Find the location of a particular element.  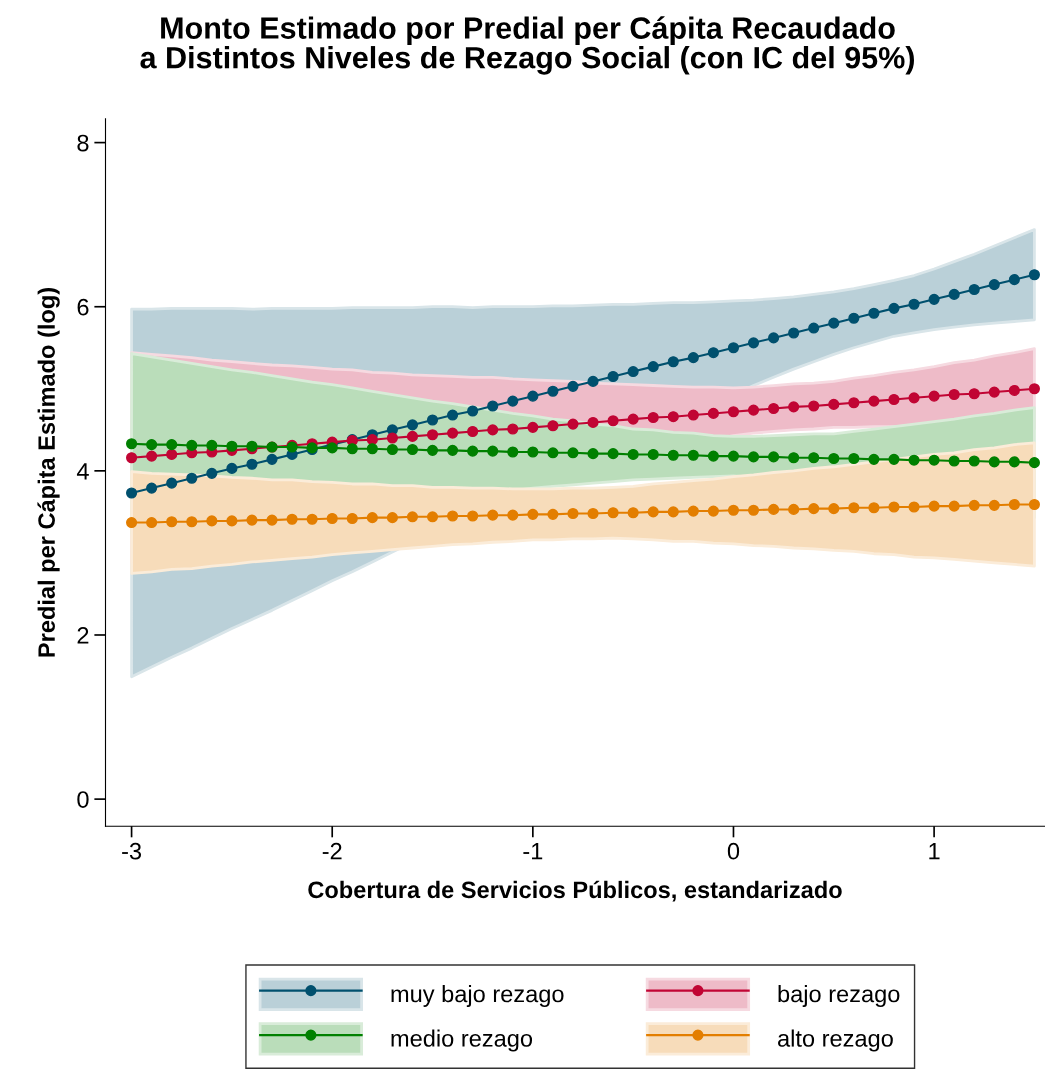

y-tick-label: 6 is located at coordinates (83, 307).